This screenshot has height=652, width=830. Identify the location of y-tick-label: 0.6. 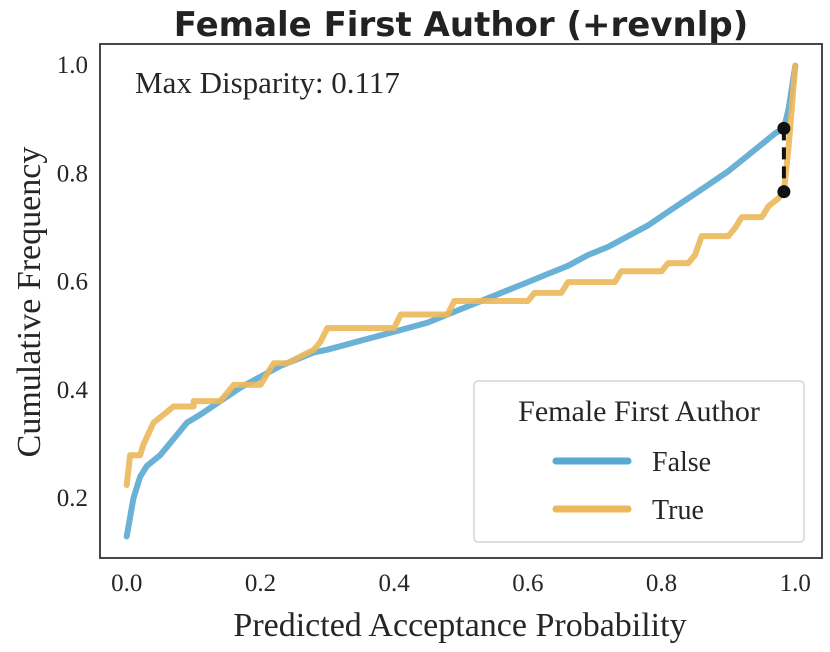
(72, 282).